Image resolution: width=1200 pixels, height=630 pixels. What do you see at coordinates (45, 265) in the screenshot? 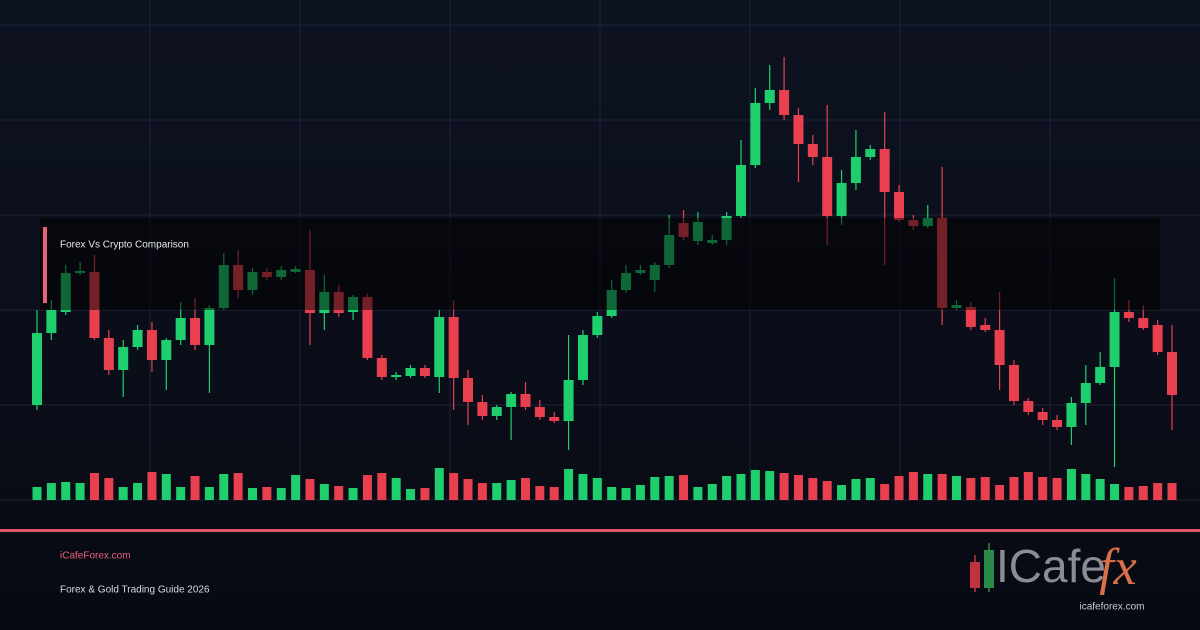
I see `title-accent` at bounding box center [45, 265].